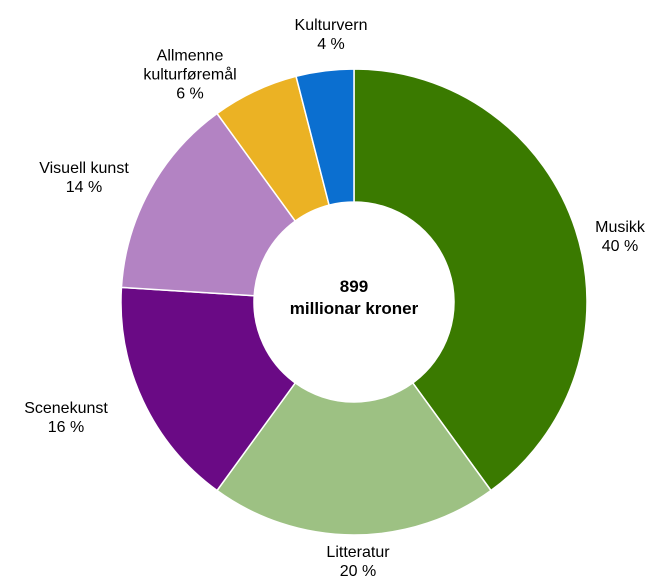 This screenshot has height=586, width=656. Describe the element at coordinates (190, 65) in the screenshot. I see `category-label: Allmenne kulturføremål` at that location.